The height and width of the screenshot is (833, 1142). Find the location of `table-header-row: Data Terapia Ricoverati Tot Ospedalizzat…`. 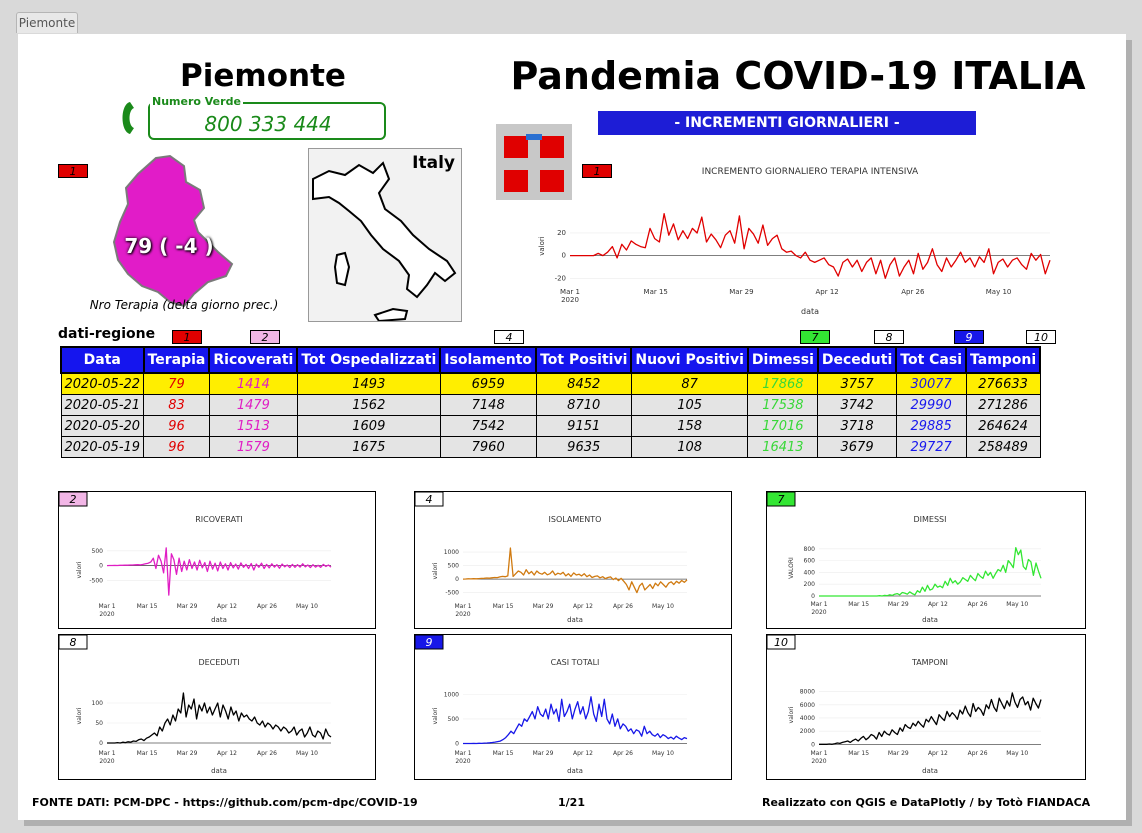

table-header-row: Data Terapia Ricoverati Tot Ospedalizzat… is located at coordinates (551, 360).